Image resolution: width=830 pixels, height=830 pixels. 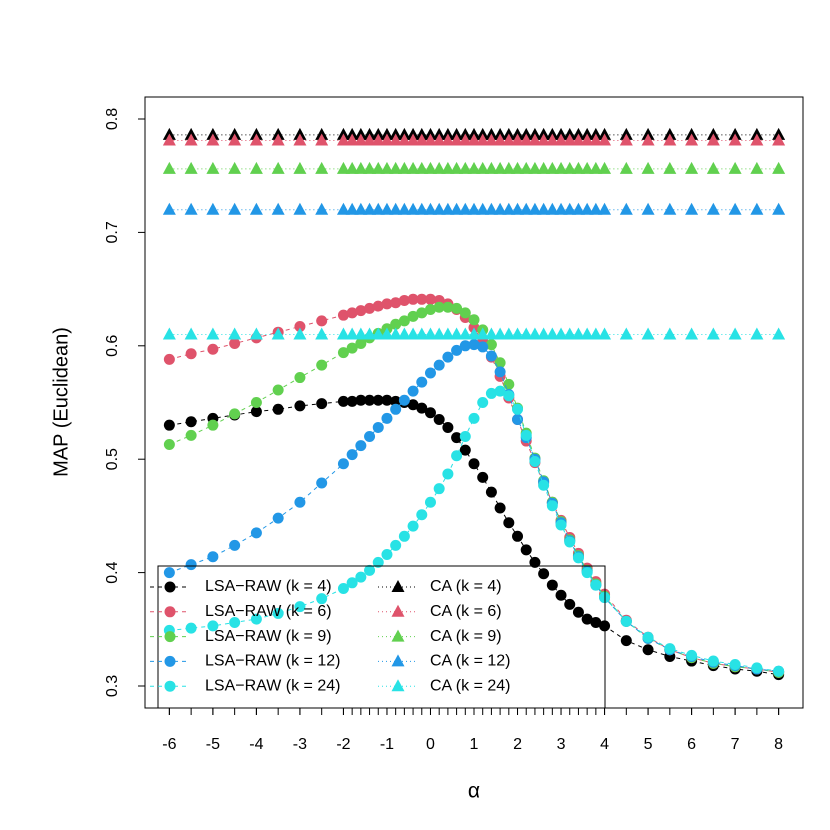 I want to click on x-tick-label: 8, so click(x=778, y=744).